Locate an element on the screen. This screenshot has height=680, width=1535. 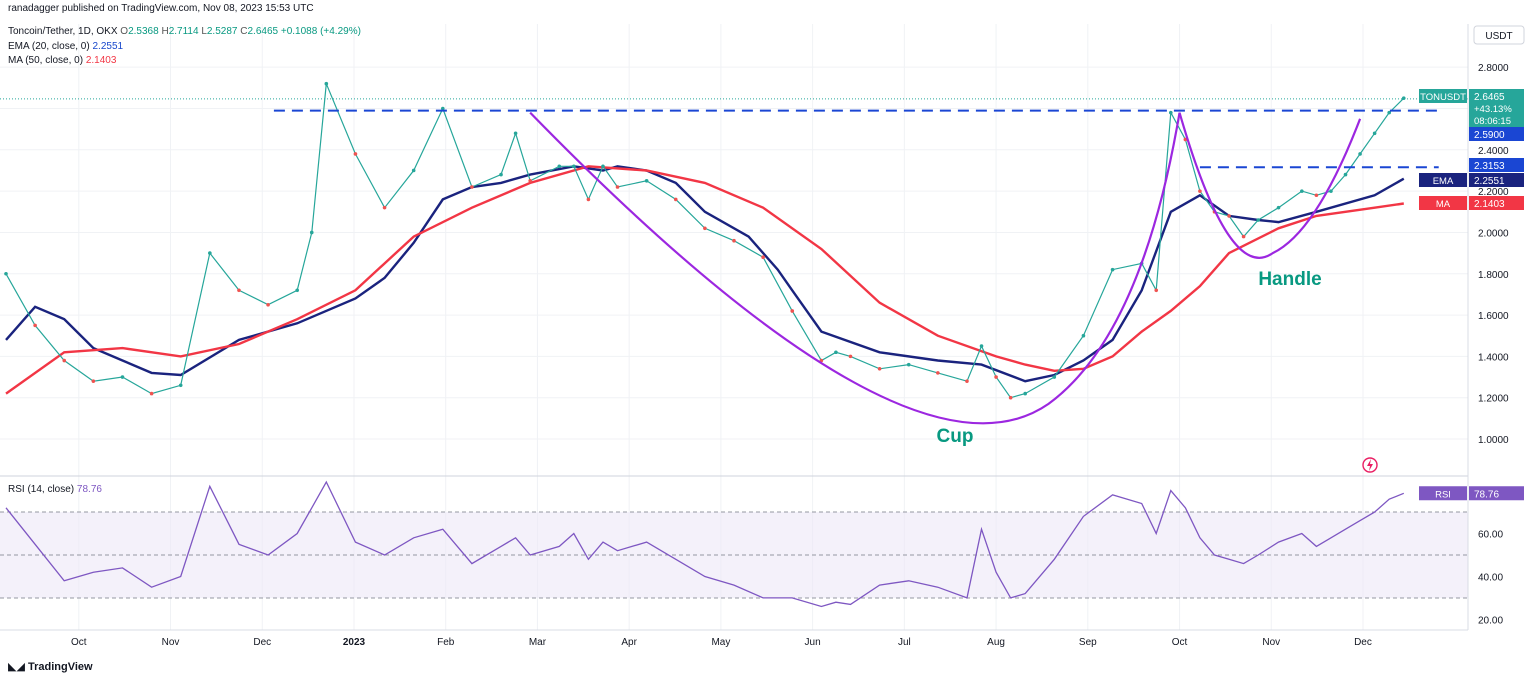
price-tag-name: EMA is located at coordinates (1443, 181).